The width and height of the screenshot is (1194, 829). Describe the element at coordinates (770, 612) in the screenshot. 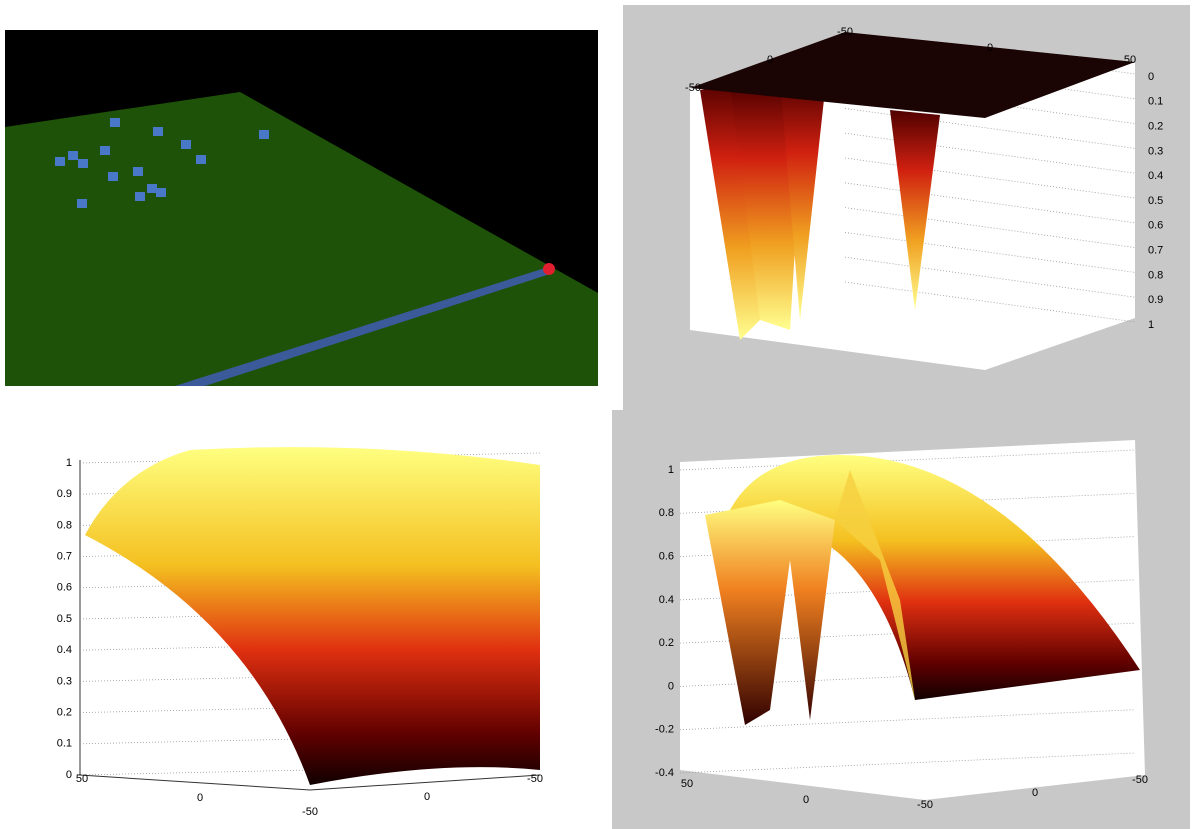

I see `surface-spikes` at that location.